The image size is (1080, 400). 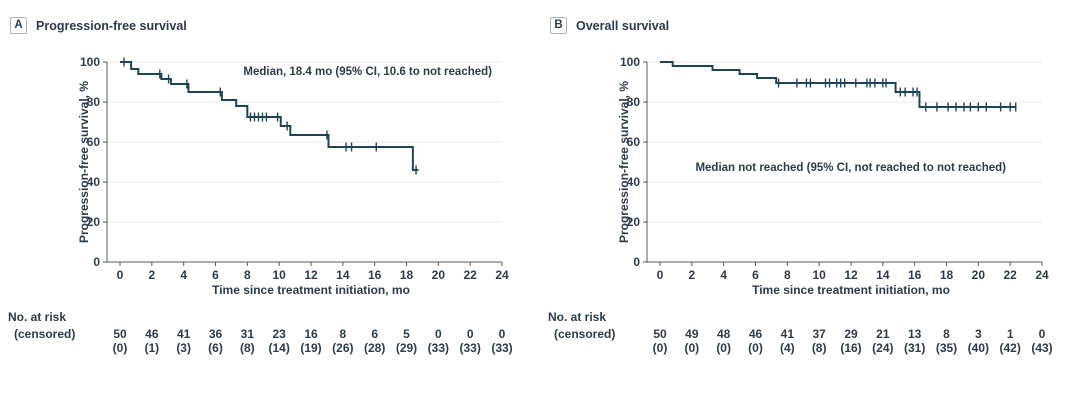 I want to click on at-risk-value: 1, so click(x=1010, y=334).